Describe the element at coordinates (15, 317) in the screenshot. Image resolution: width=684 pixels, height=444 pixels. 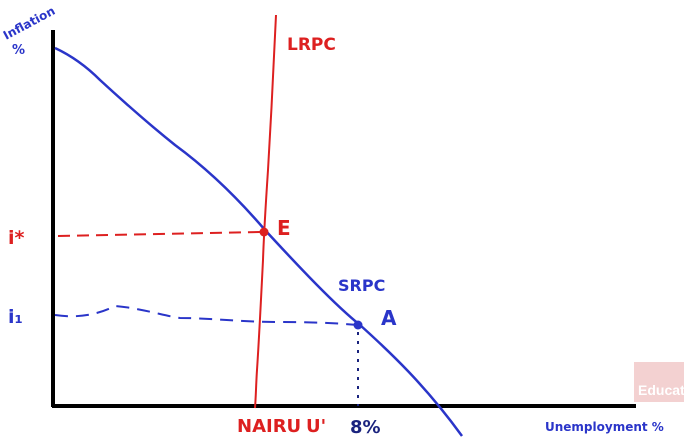
I see `i-1-label: i₁` at that location.